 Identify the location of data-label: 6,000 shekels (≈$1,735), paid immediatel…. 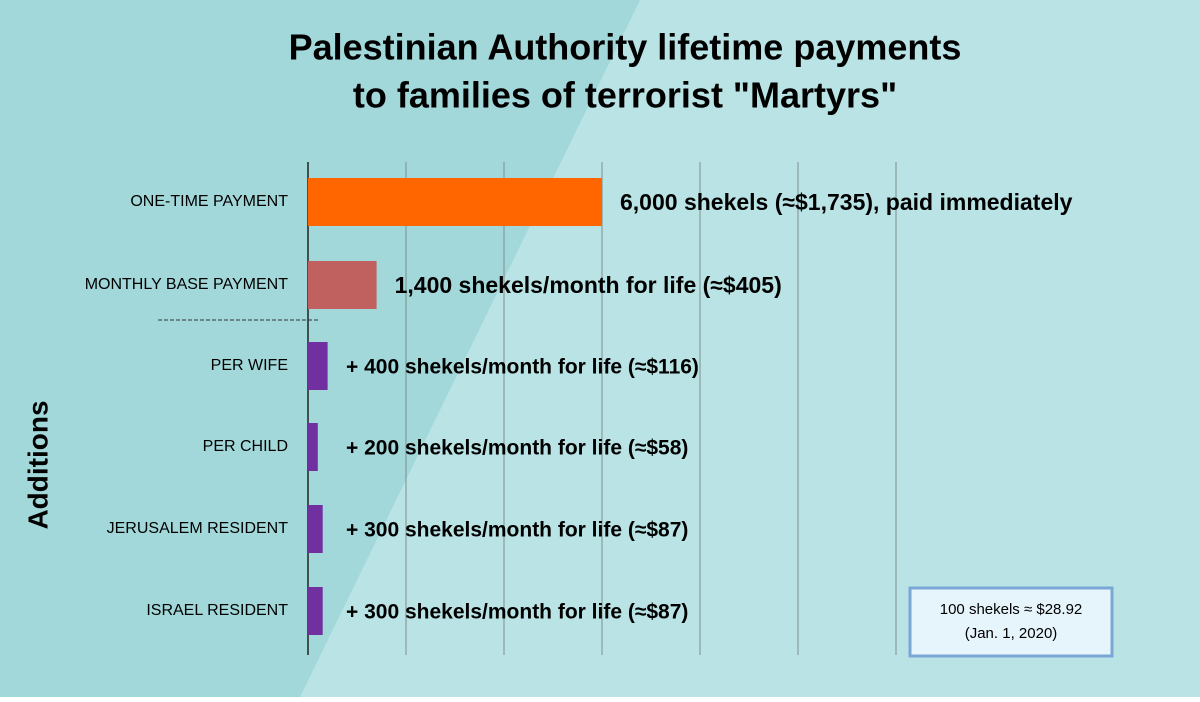
(846, 202).